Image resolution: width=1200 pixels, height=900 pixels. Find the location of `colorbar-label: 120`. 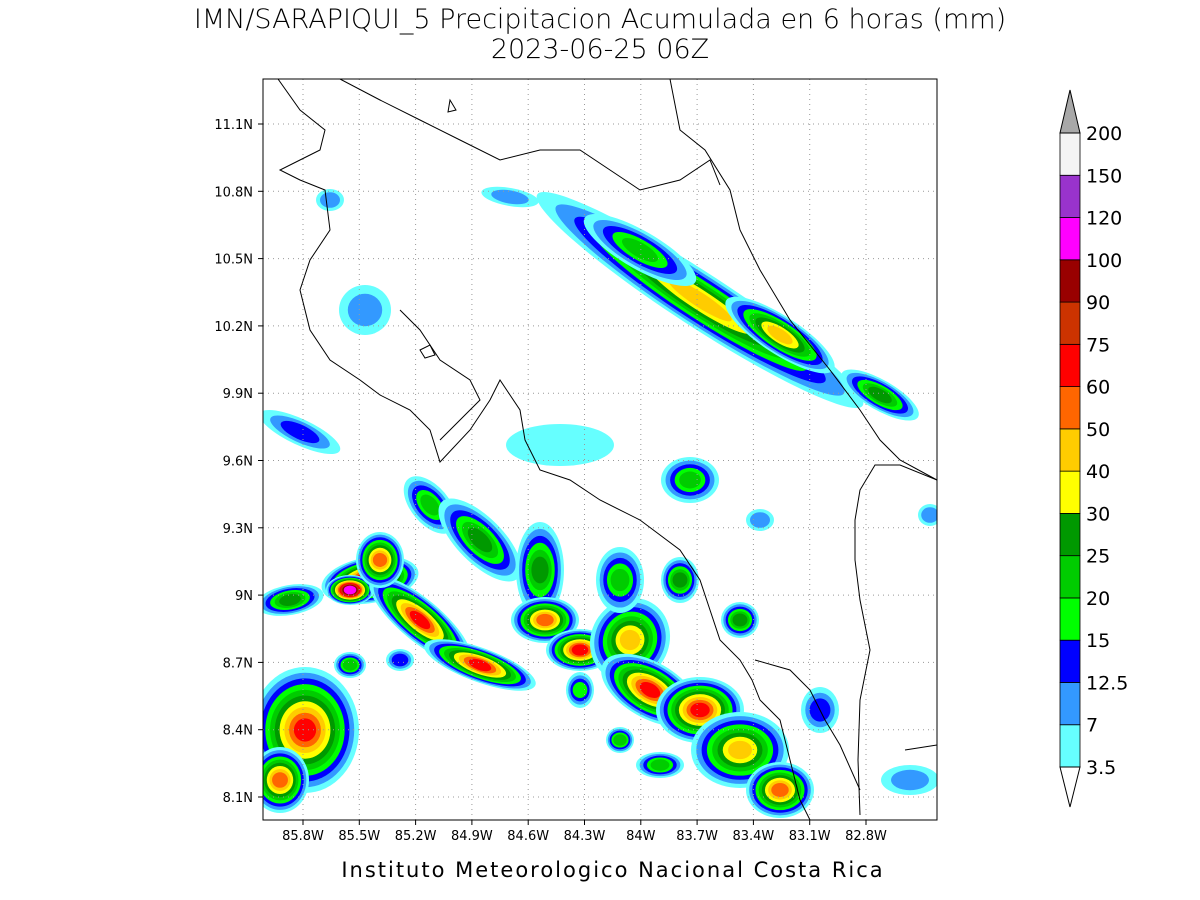

colorbar-label: 120 is located at coordinates (1104, 219).